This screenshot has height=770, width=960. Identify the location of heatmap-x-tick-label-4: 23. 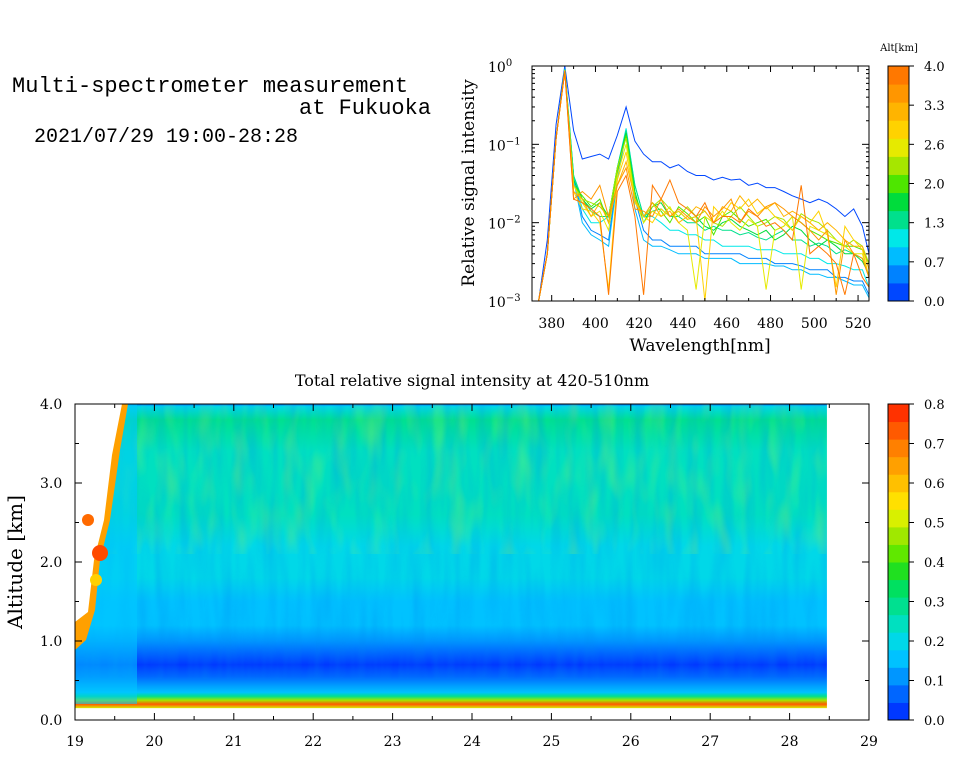
(393, 742).